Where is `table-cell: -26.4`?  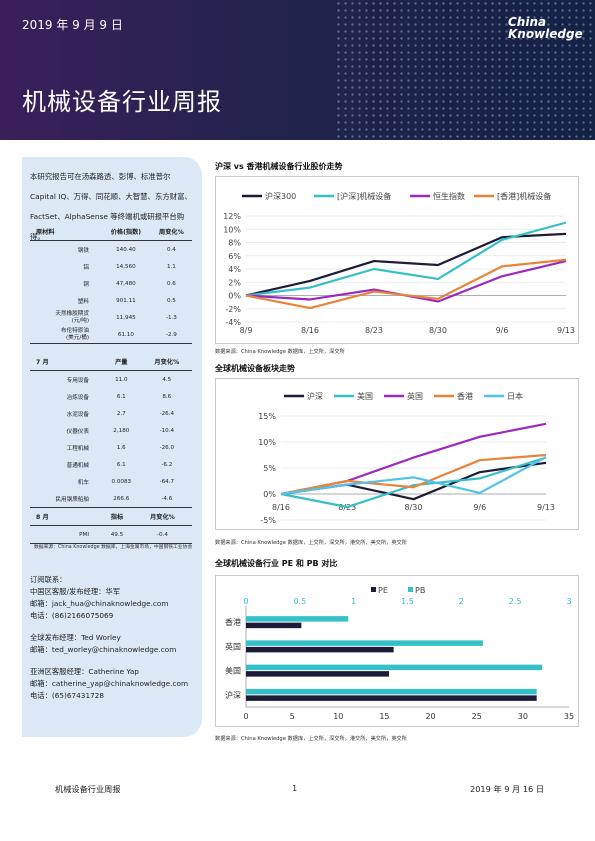
table-cell: -26.4 is located at coordinates (167, 413).